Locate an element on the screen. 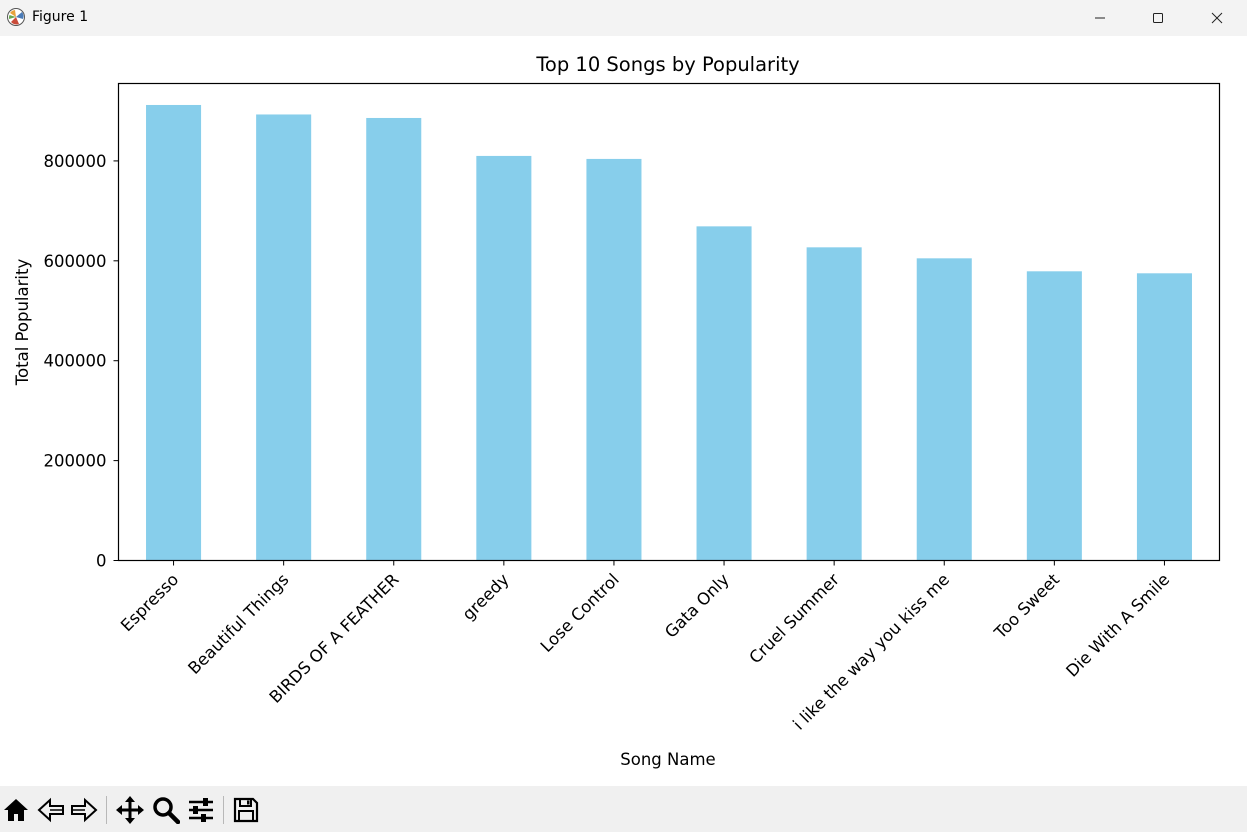 The image size is (1247, 832). x-tick-label: greedy is located at coordinates (486, 597).